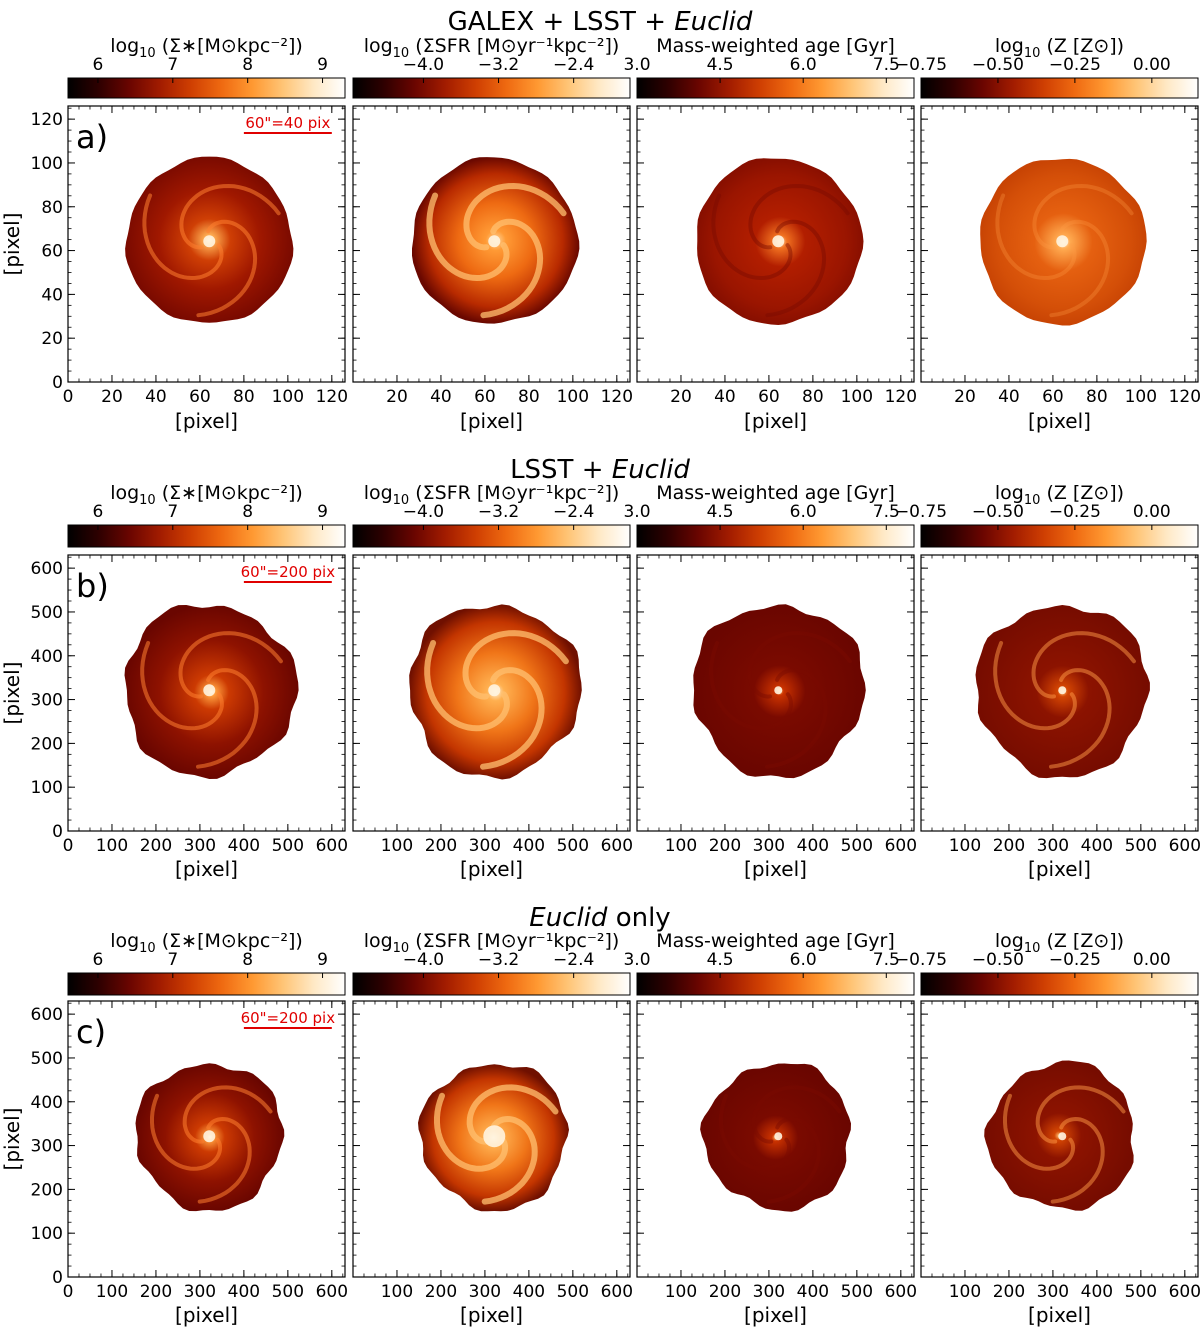 The image size is (1200, 1330). Describe the element at coordinates (47, 657) in the screenshot. I see `y-tick-label: 400` at that location.